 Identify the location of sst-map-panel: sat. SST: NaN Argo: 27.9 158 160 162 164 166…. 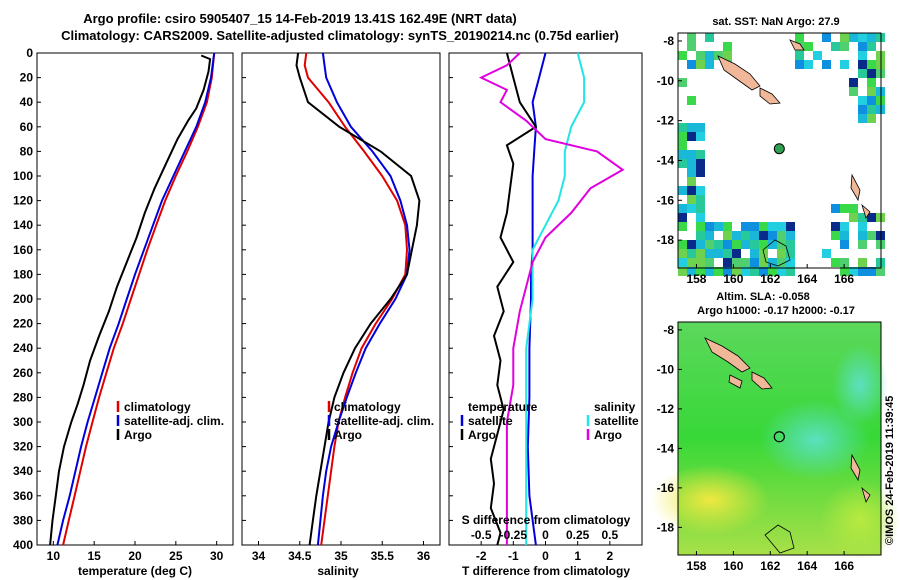
(771, 151).